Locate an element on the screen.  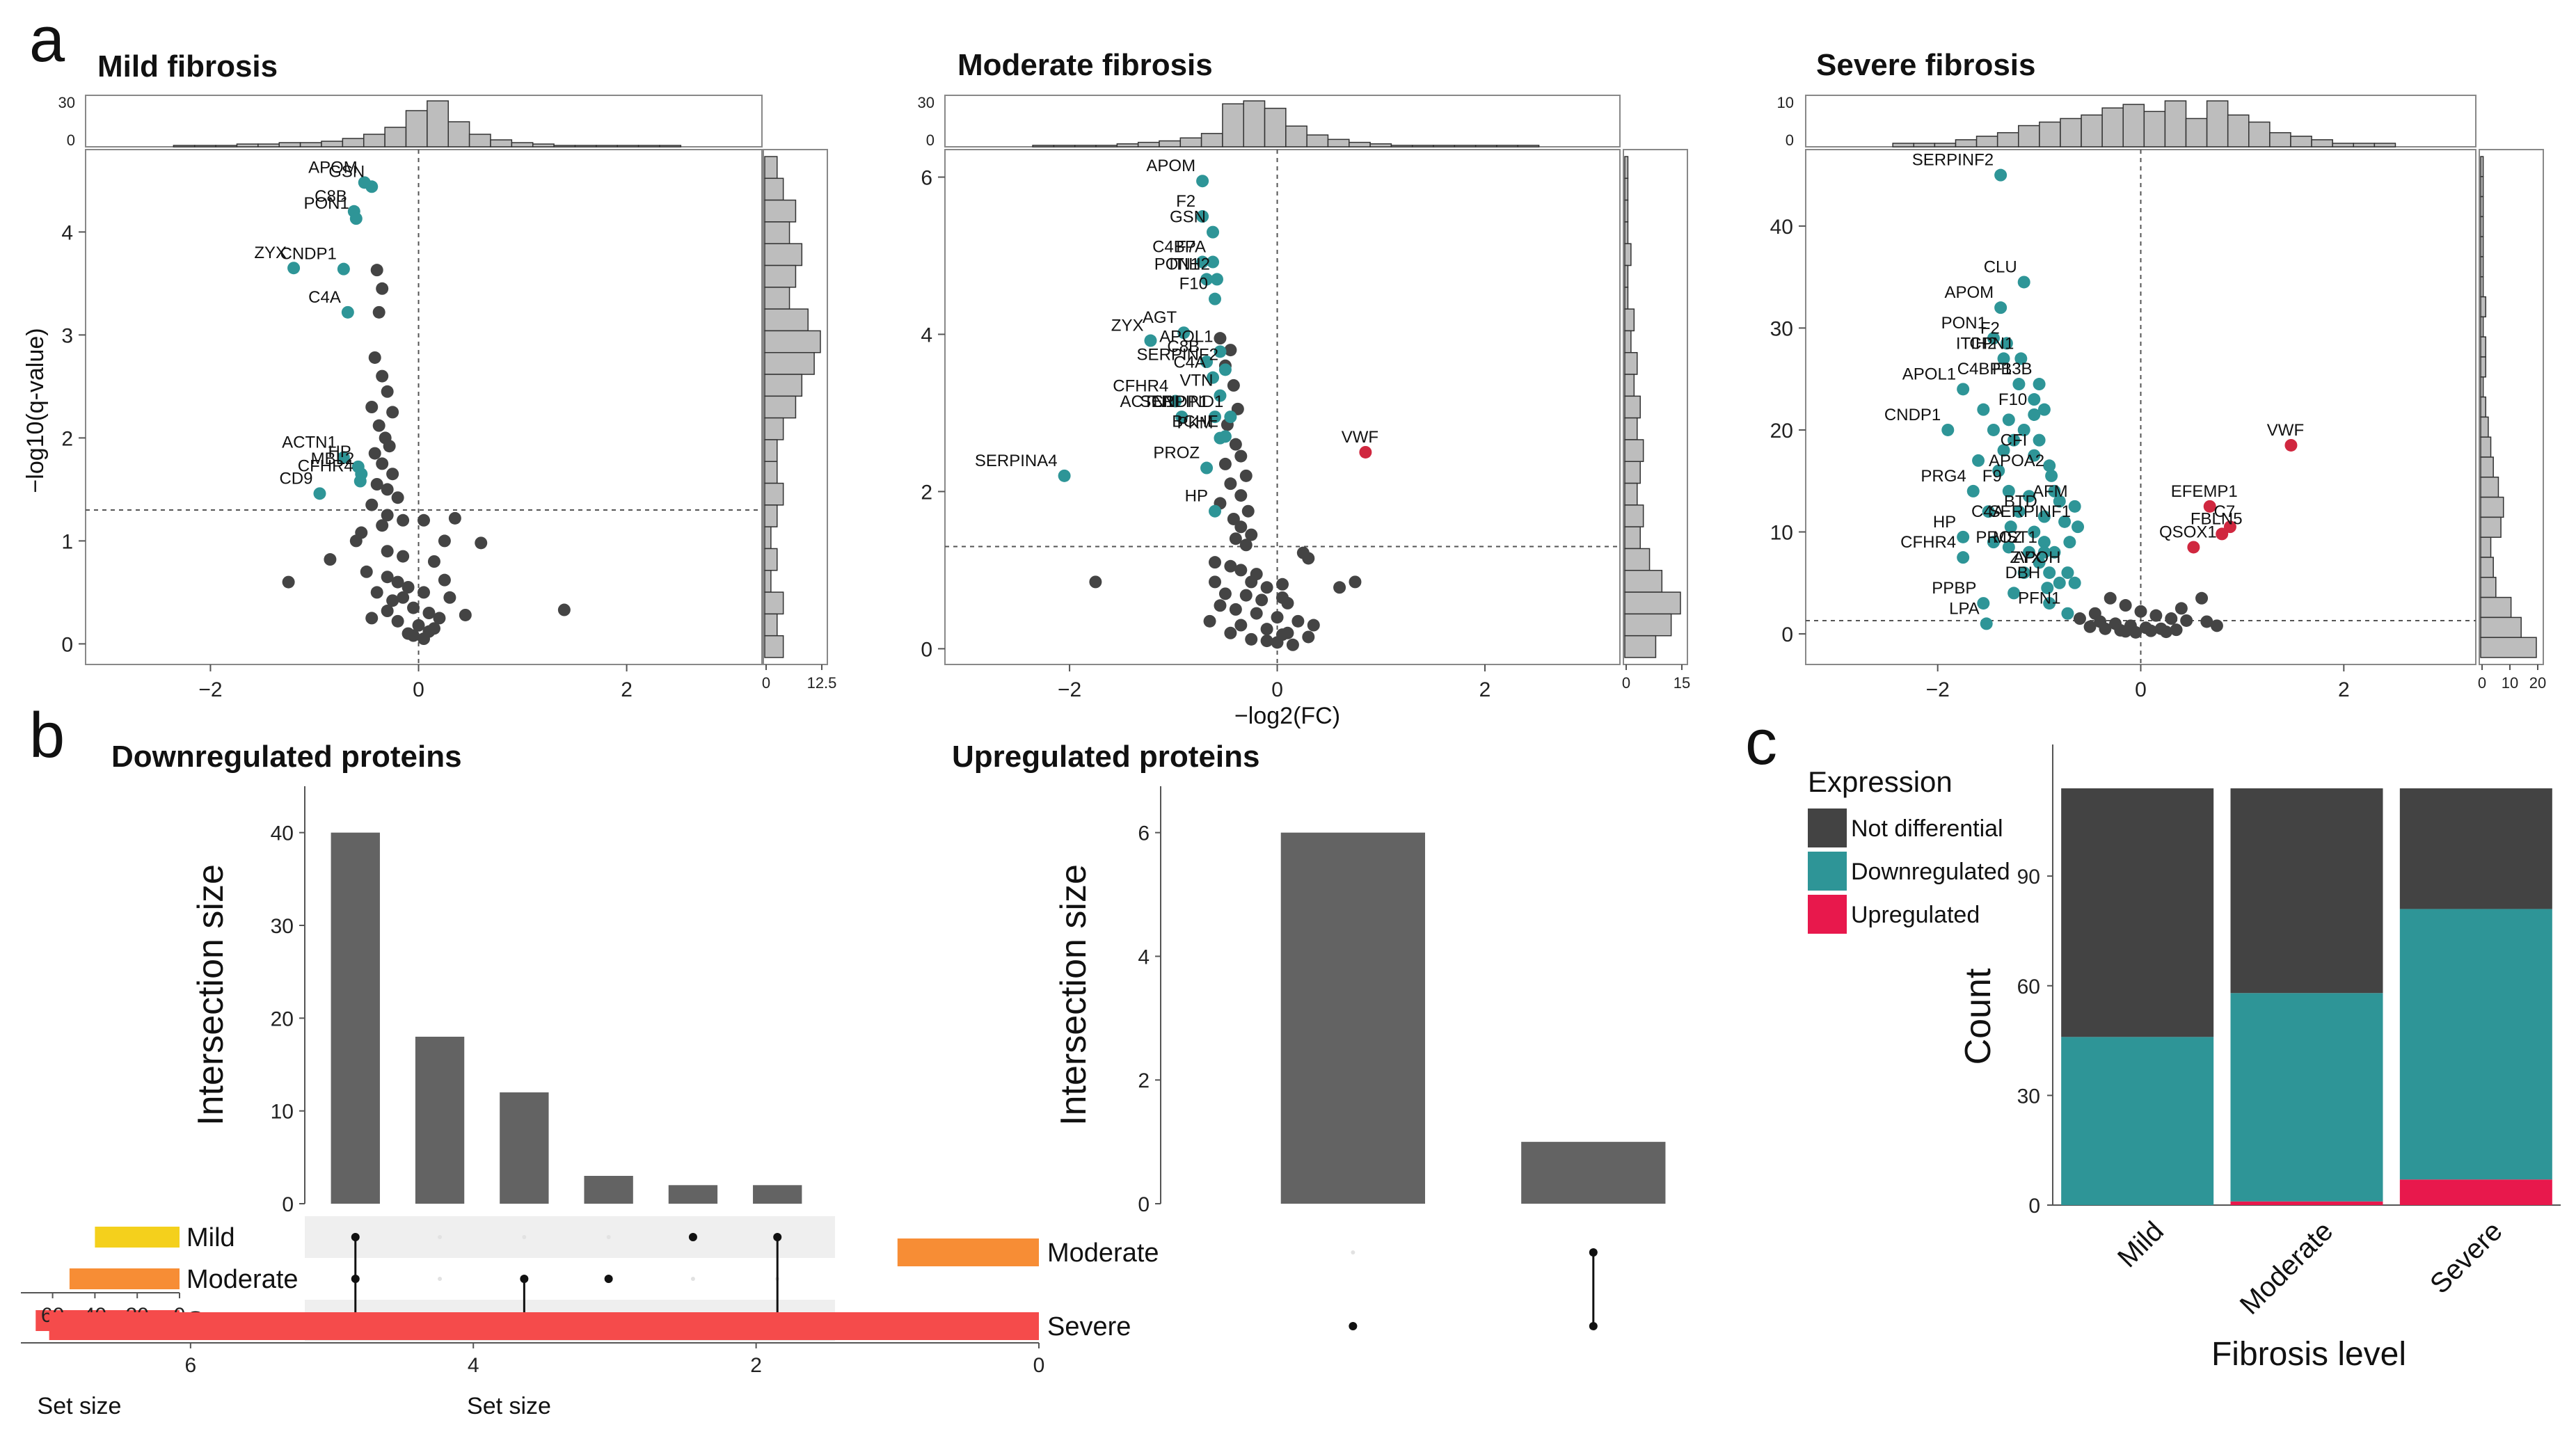
upset-tick-label: 4 is located at coordinates (1144, 957).